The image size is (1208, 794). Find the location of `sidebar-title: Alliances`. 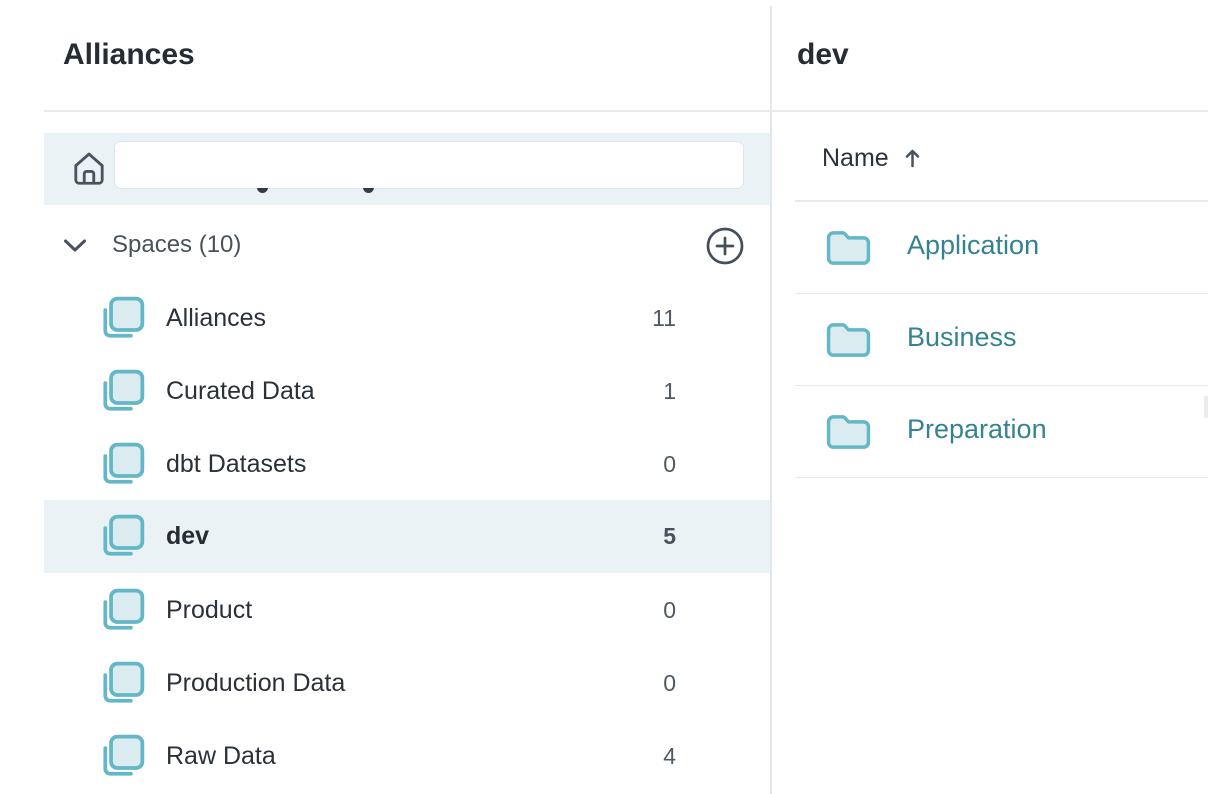

sidebar-title: Alliances is located at coordinates (129, 54).